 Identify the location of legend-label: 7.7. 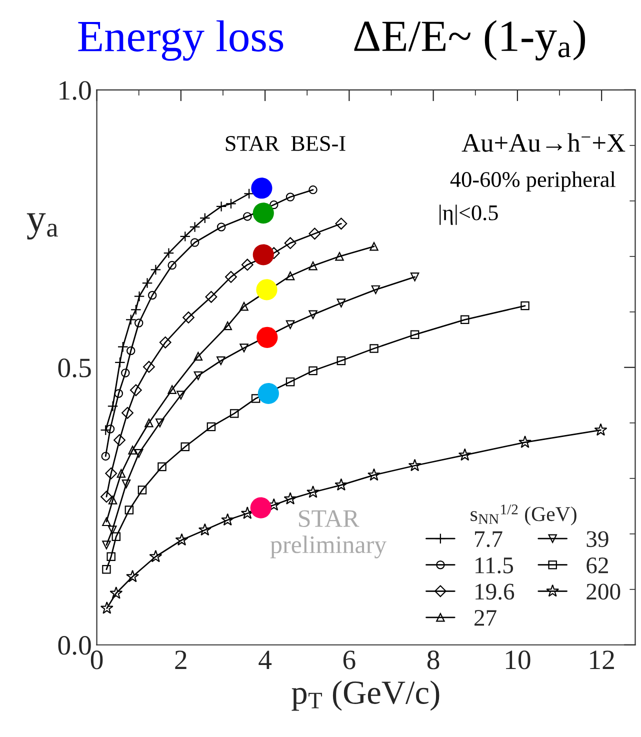
(488, 539).